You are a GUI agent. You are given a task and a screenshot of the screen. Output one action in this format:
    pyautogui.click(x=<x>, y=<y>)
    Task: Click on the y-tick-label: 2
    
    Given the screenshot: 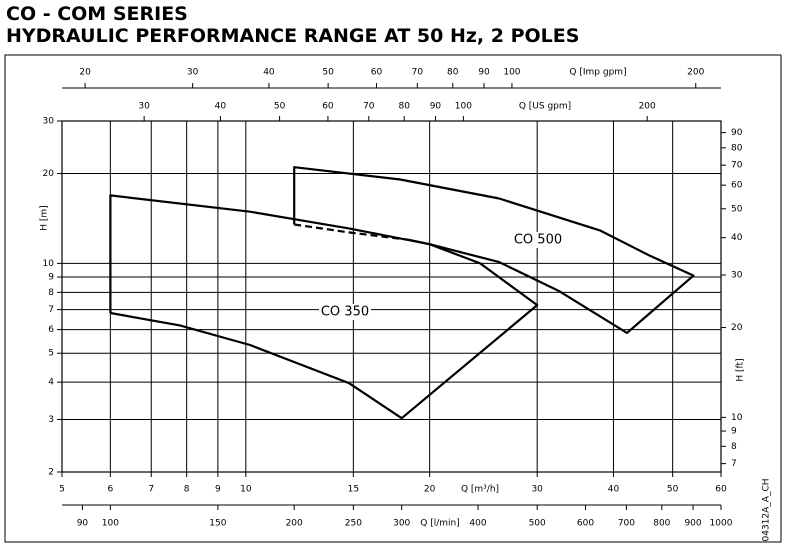 What is the action you would take?
    pyautogui.click(x=51, y=473)
    